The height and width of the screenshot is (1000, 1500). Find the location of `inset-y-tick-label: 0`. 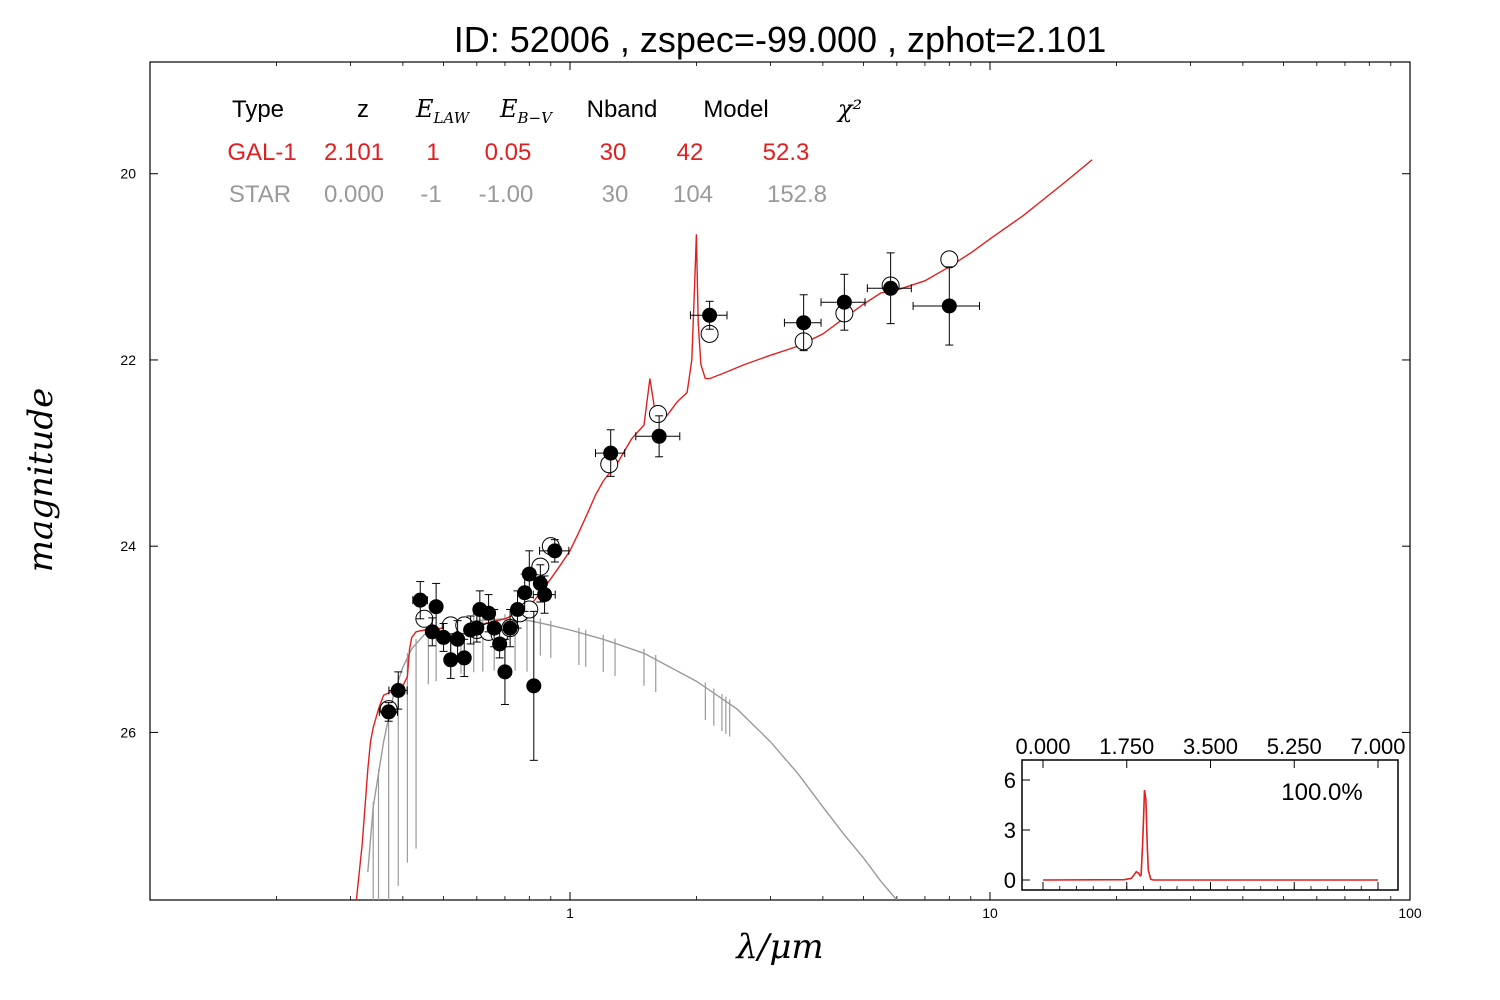

inset-y-tick-label: 0 is located at coordinates (1010, 880).